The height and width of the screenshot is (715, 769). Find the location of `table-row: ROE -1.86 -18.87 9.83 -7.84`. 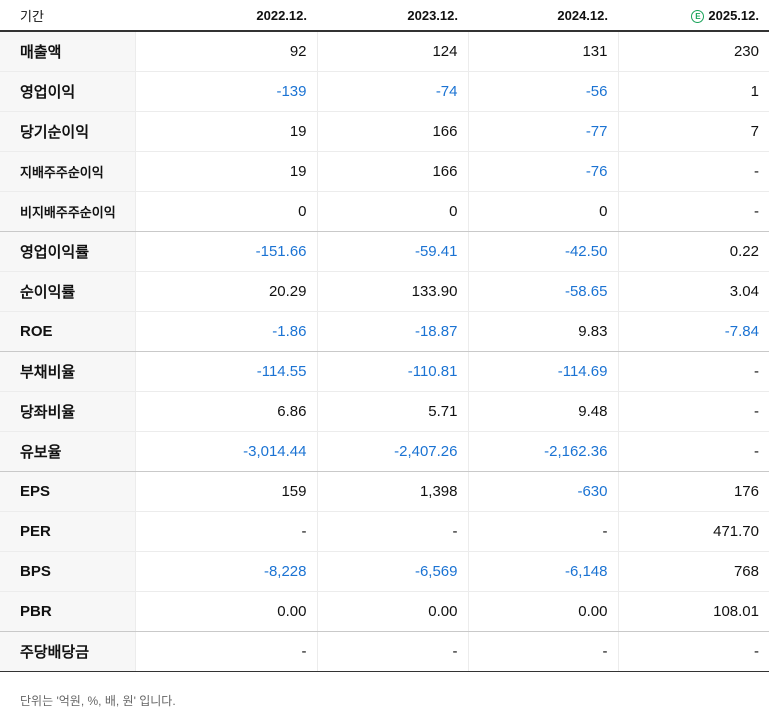

table-row: ROE -1.86 -18.87 9.83 -7.84 is located at coordinates (384, 331).